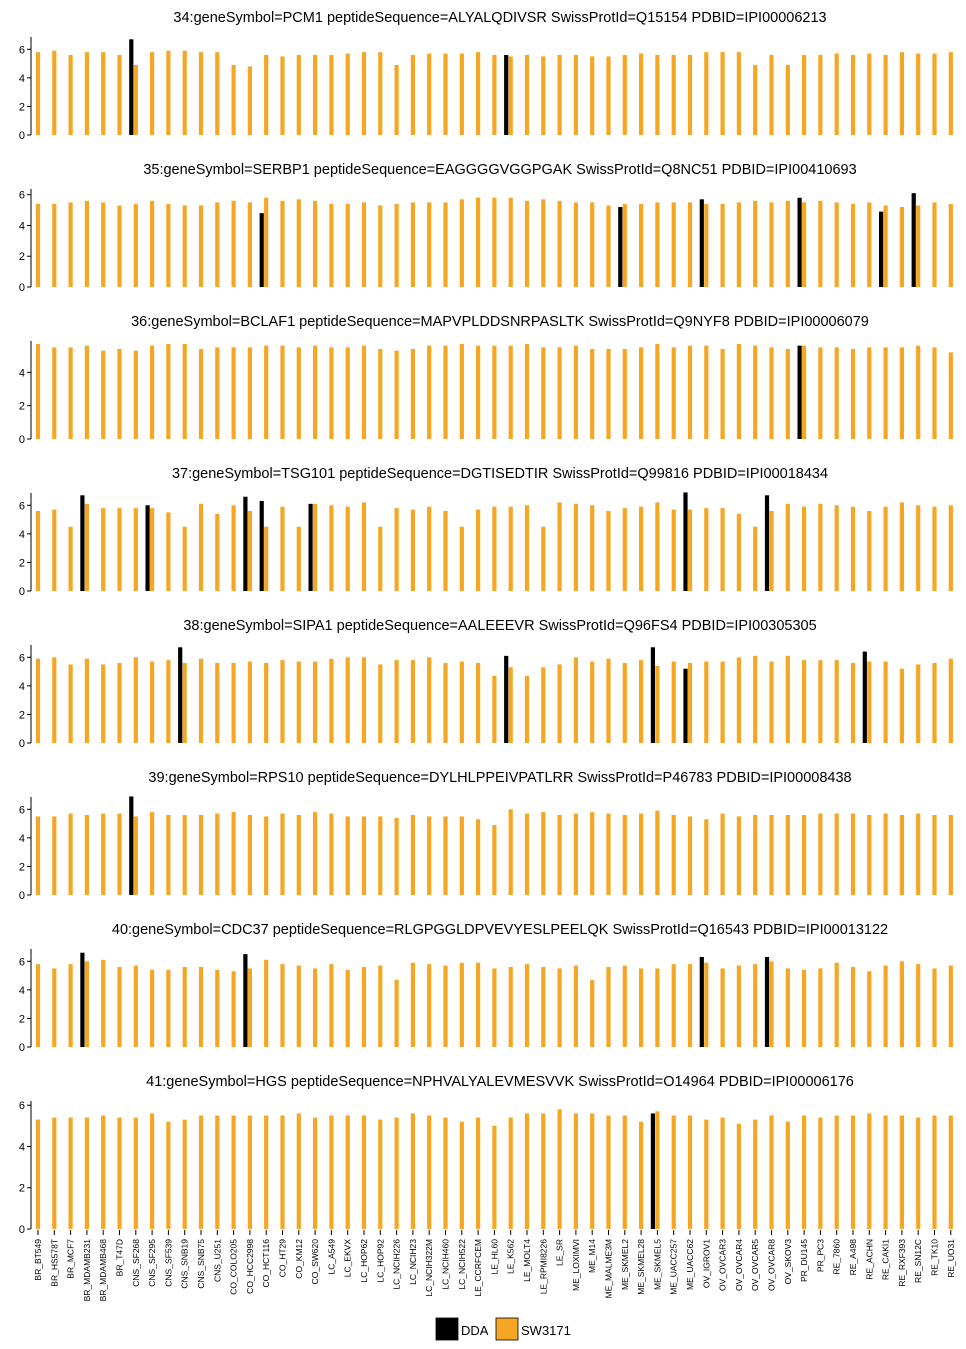 This screenshot has height=1349, width=966. What do you see at coordinates (575, 1171) in the screenshot?
I see `bar-sw3171-ME_LOXIMVI` at bounding box center [575, 1171].